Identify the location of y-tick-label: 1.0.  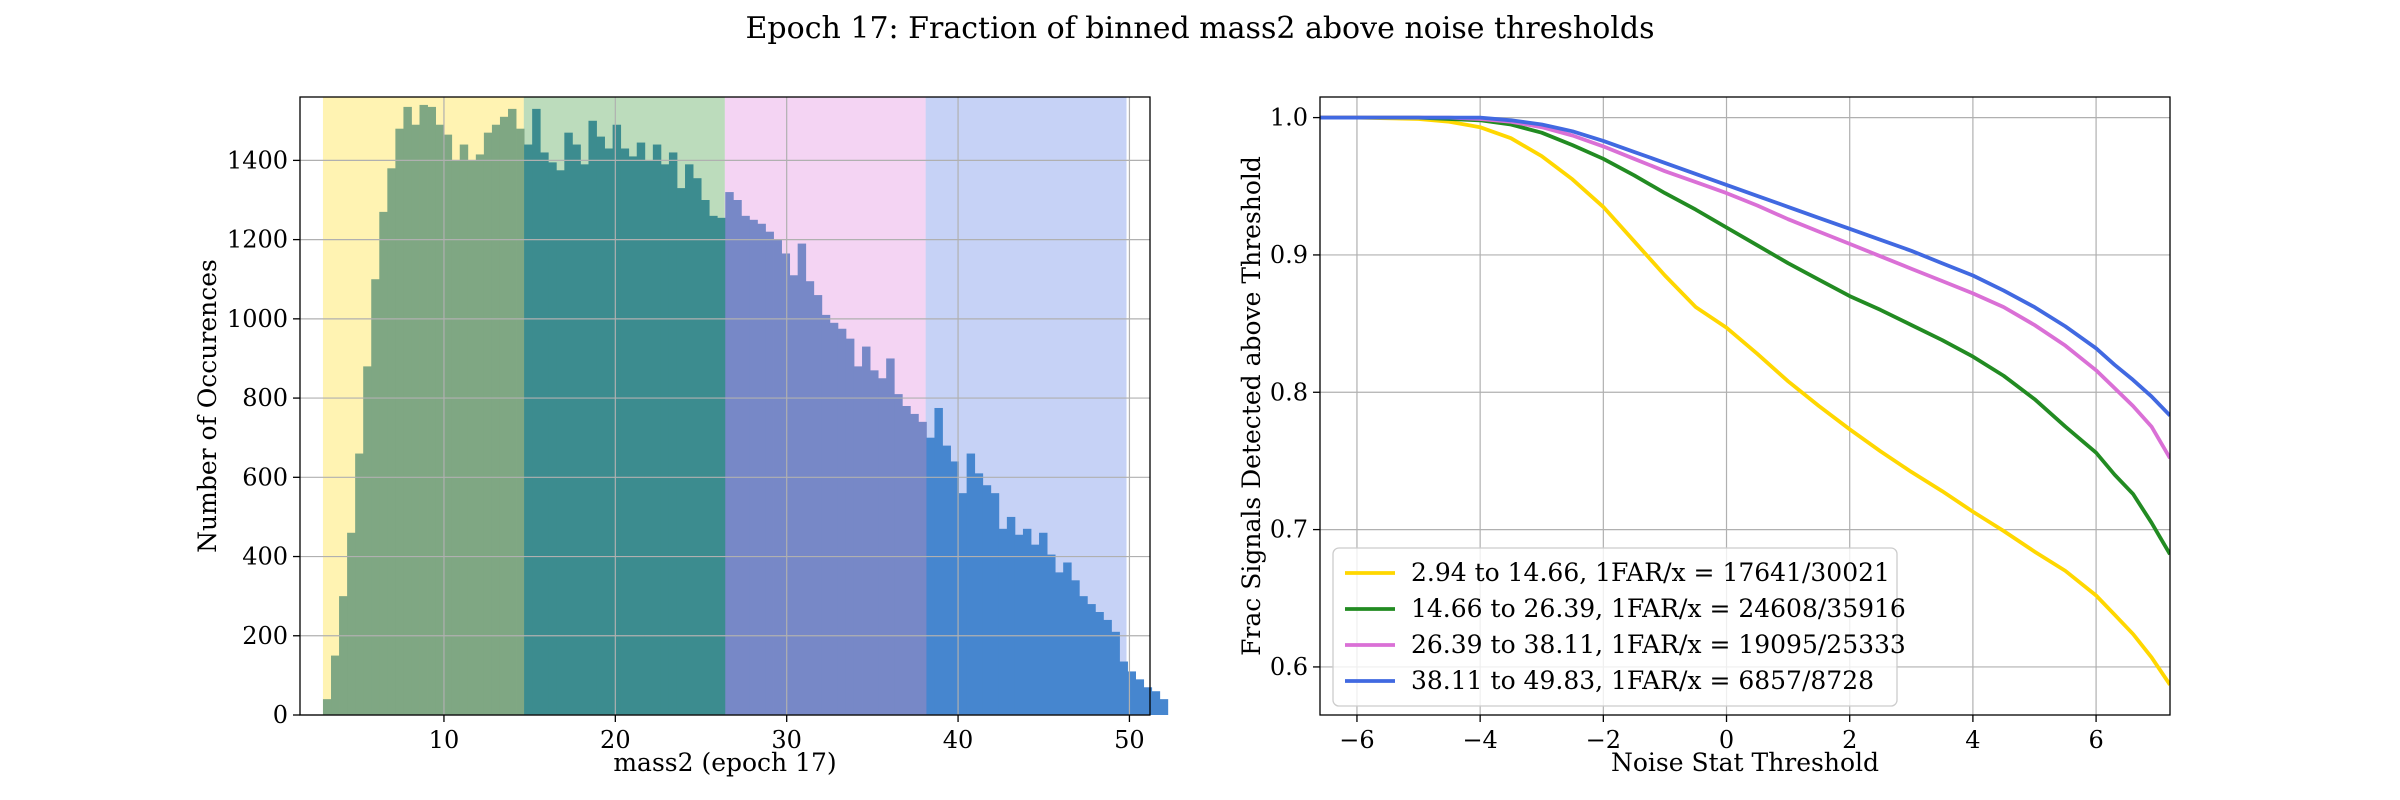
(1289, 118).